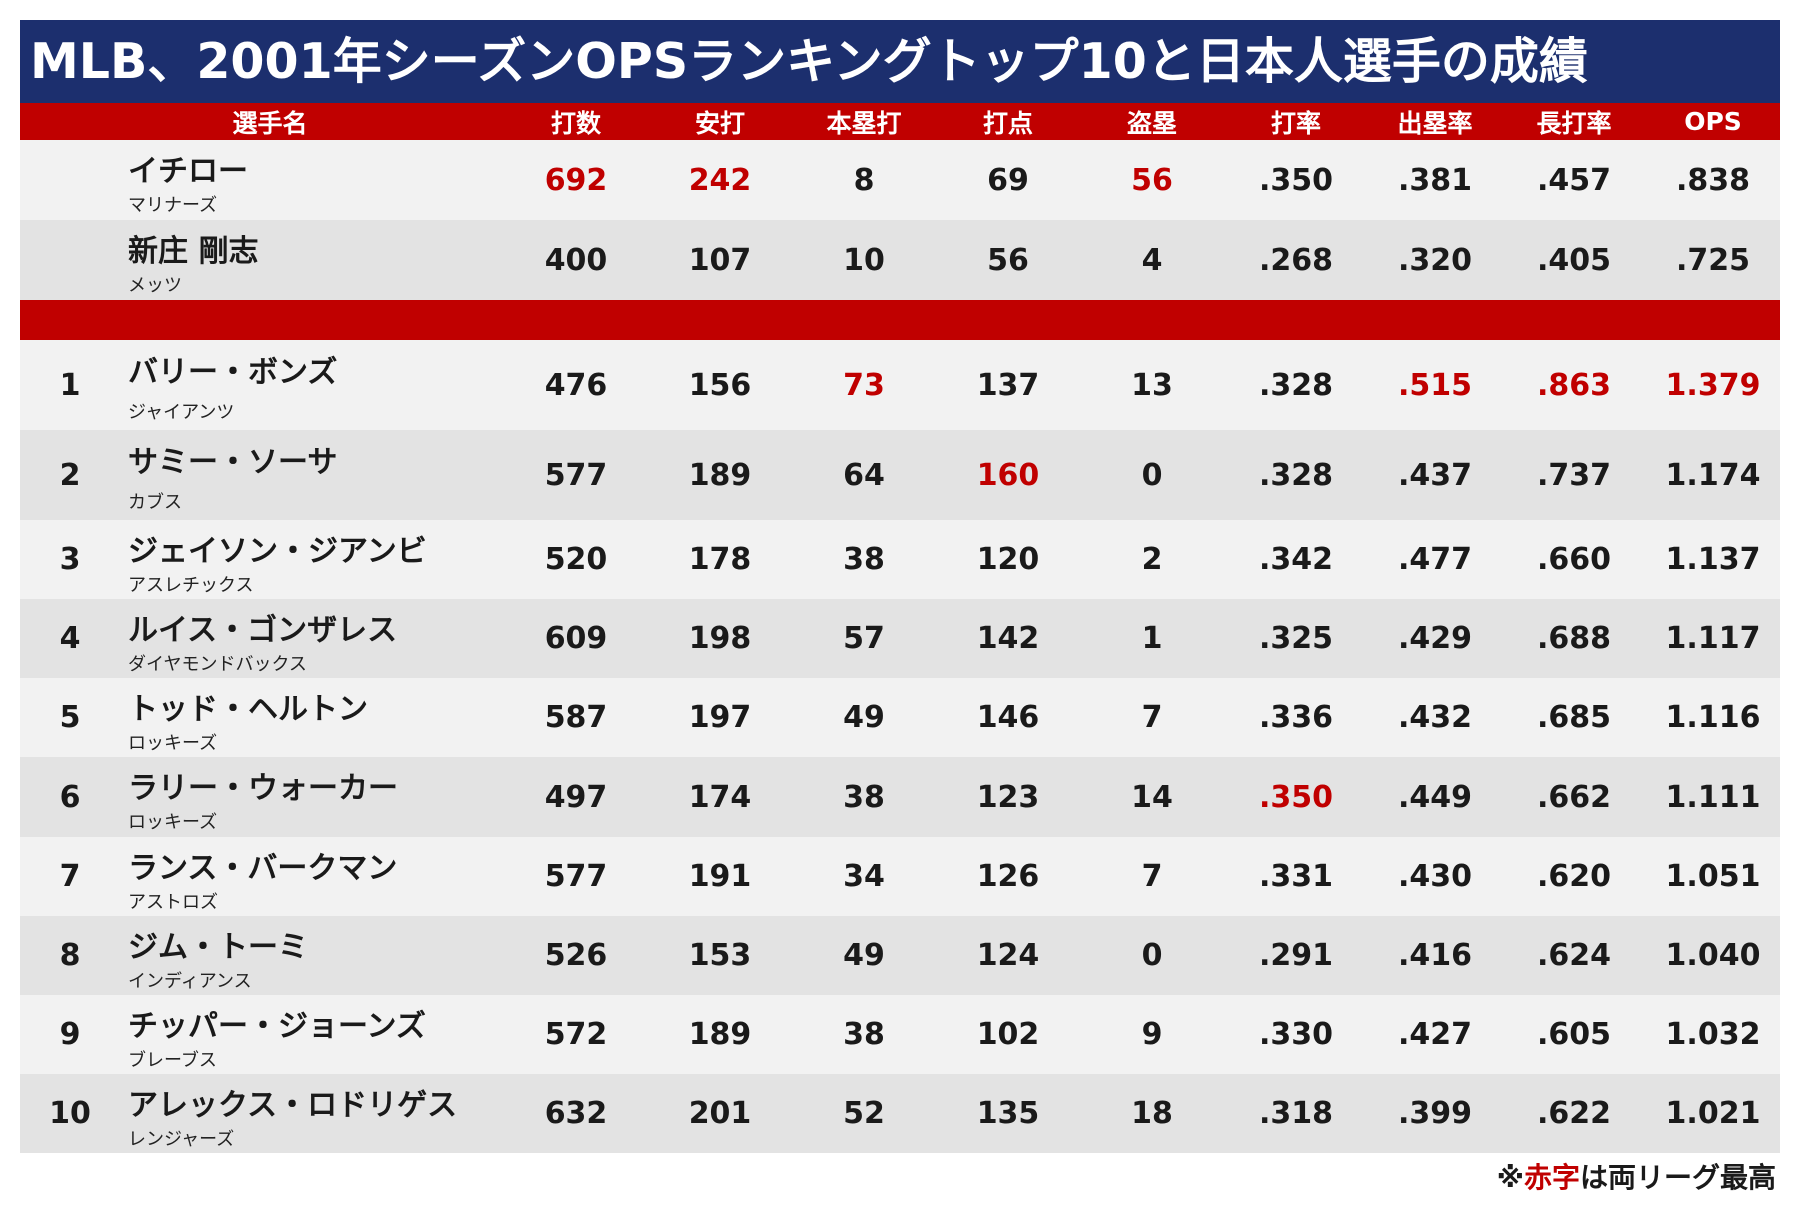 Image resolution: width=1798 pixels, height=1221 pixels. What do you see at coordinates (1008, 559) in the screenshot?
I see `cell-rbi: 120` at bounding box center [1008, 559].